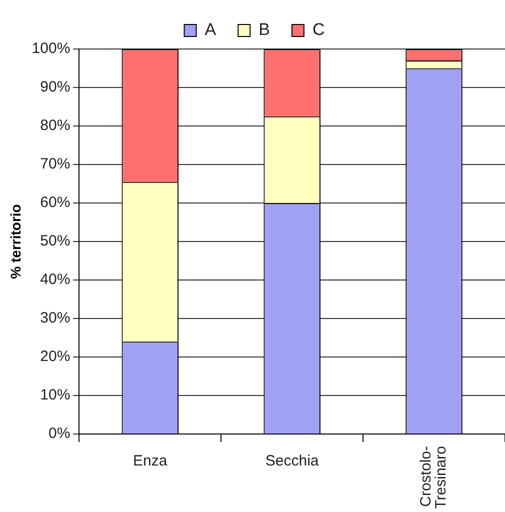 The image size is (505, 512). Describe the element at coordinates (264, 30) in the screenshot. I see `legend-label: B` at that location.